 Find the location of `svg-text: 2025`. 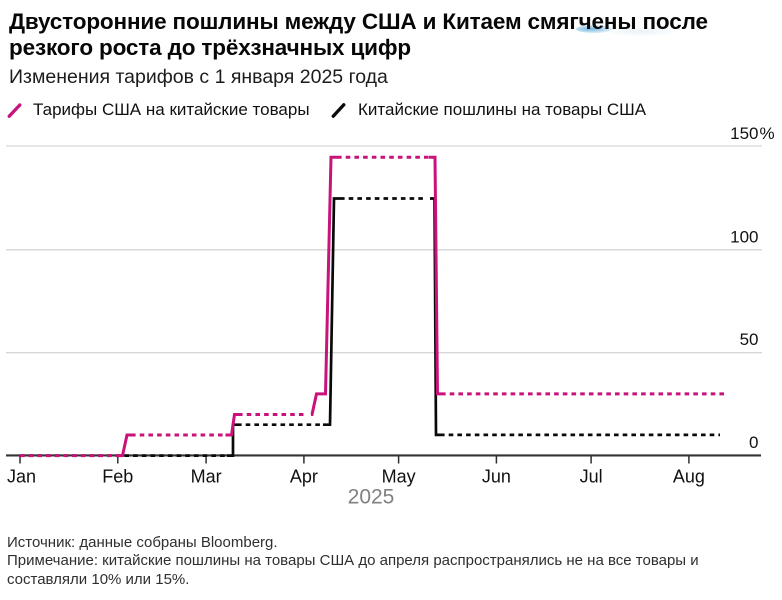

svg-text: 2025 is located at coordinates (371, 497).